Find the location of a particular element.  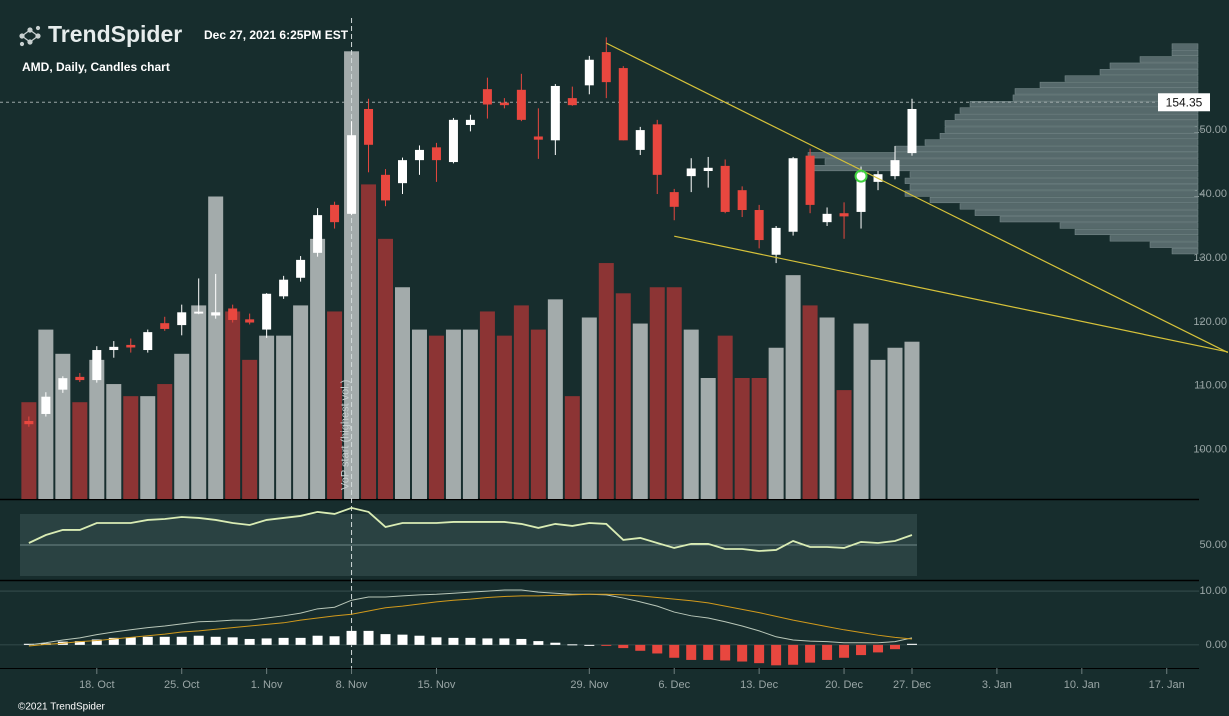

macd-tick-label: 0.00 is located at coordinates (1216, 645).